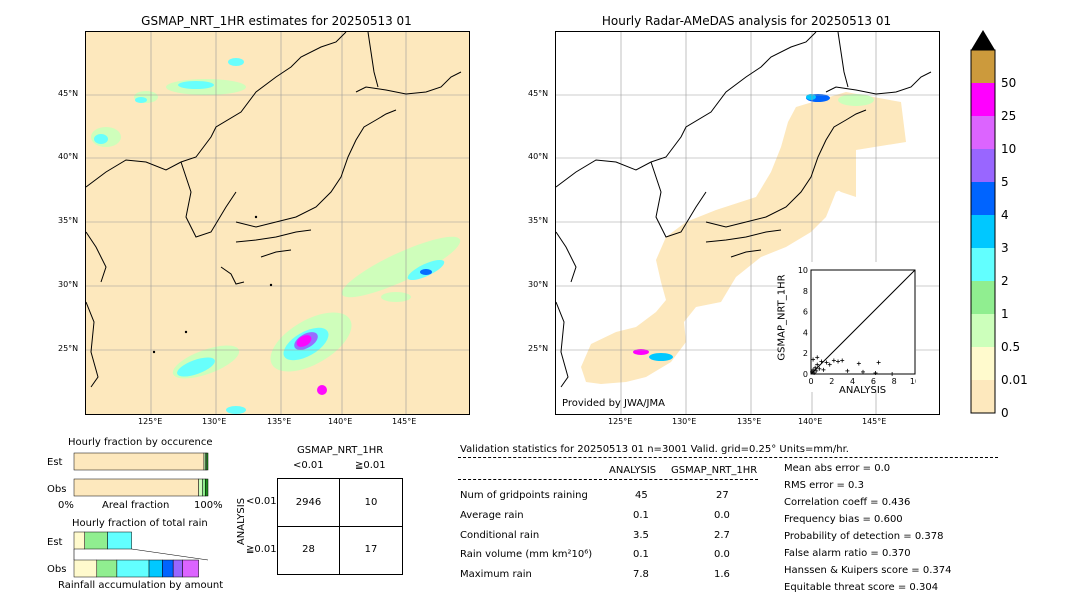 This screenshot has height=612, width=1080. What do you see at coordinates (170, 554) in the screenshot?
I see `total-rain-connector` at bounding box center [170, 554].